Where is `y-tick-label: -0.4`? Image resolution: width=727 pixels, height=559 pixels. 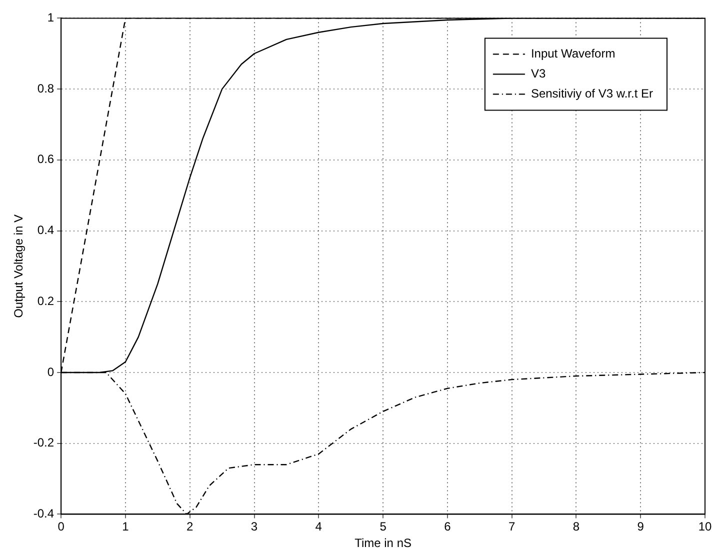 y-tick-label: -0.4 is located at coordinates (43, 513).